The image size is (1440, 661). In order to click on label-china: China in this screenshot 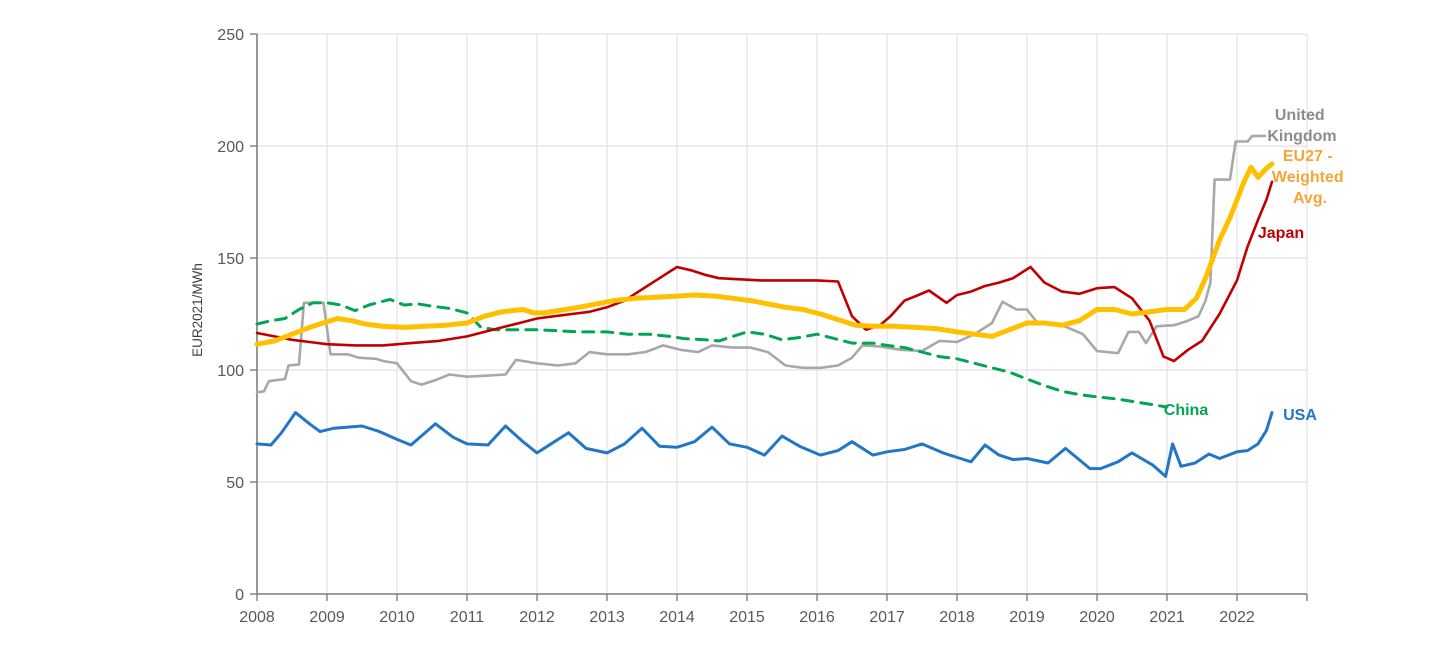, I will do `click(1186, 410)`.